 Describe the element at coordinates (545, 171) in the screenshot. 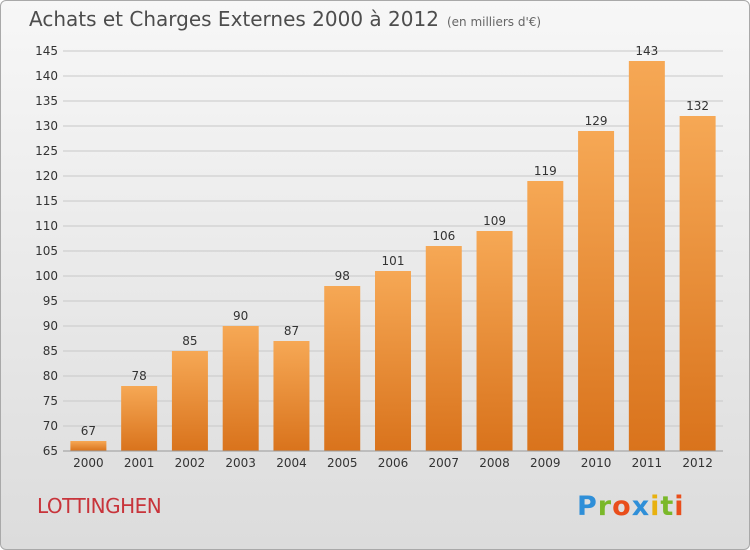

I see `data-label: 119` at that location.